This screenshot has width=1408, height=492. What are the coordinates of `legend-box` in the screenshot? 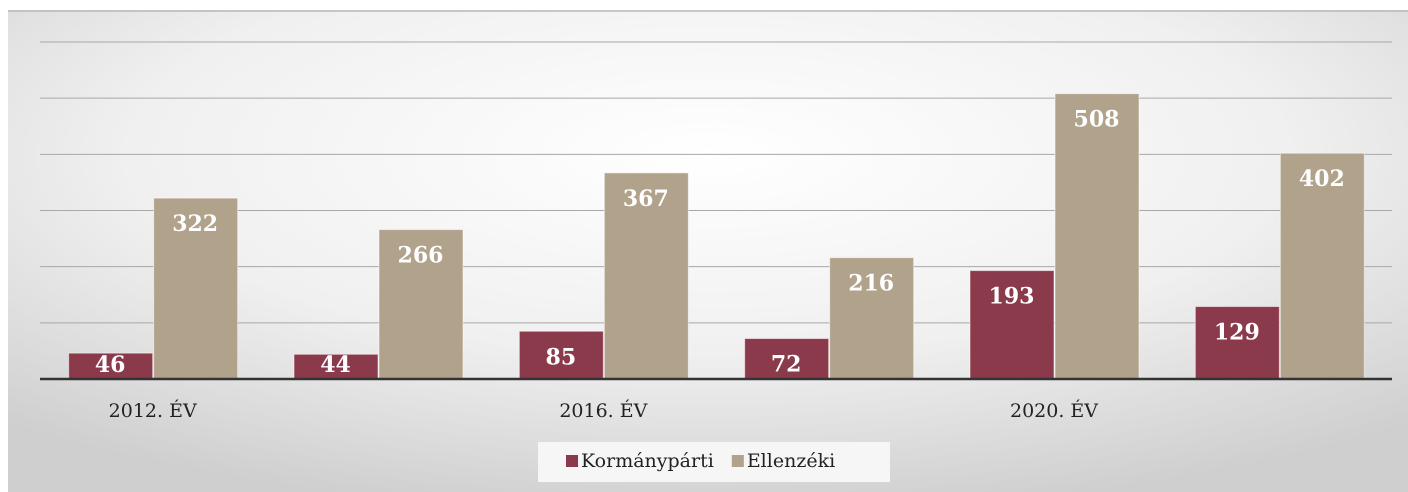 It's located at (714, 462).